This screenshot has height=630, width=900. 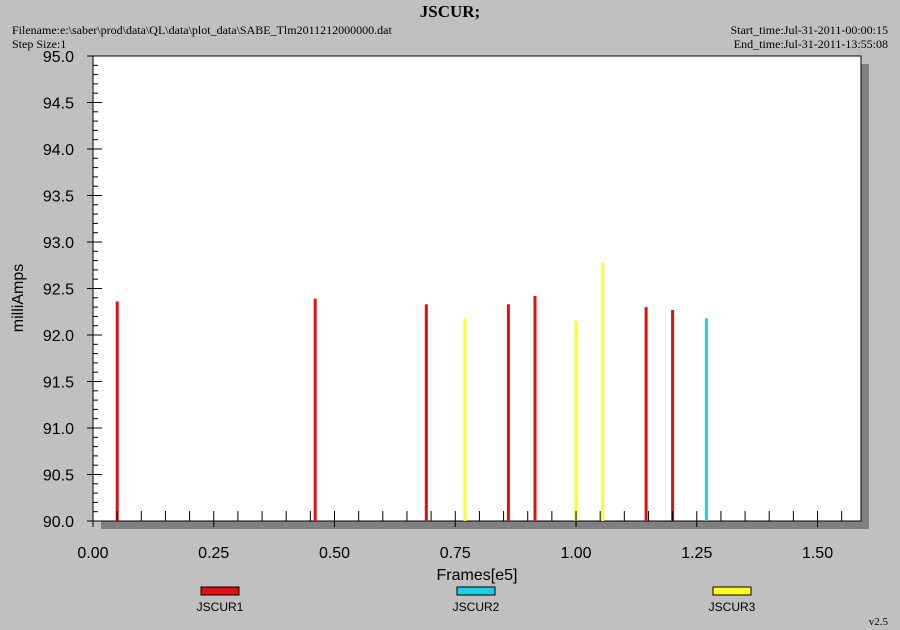 I want to click on version-label: v2.5, so click(x=878, y=622).